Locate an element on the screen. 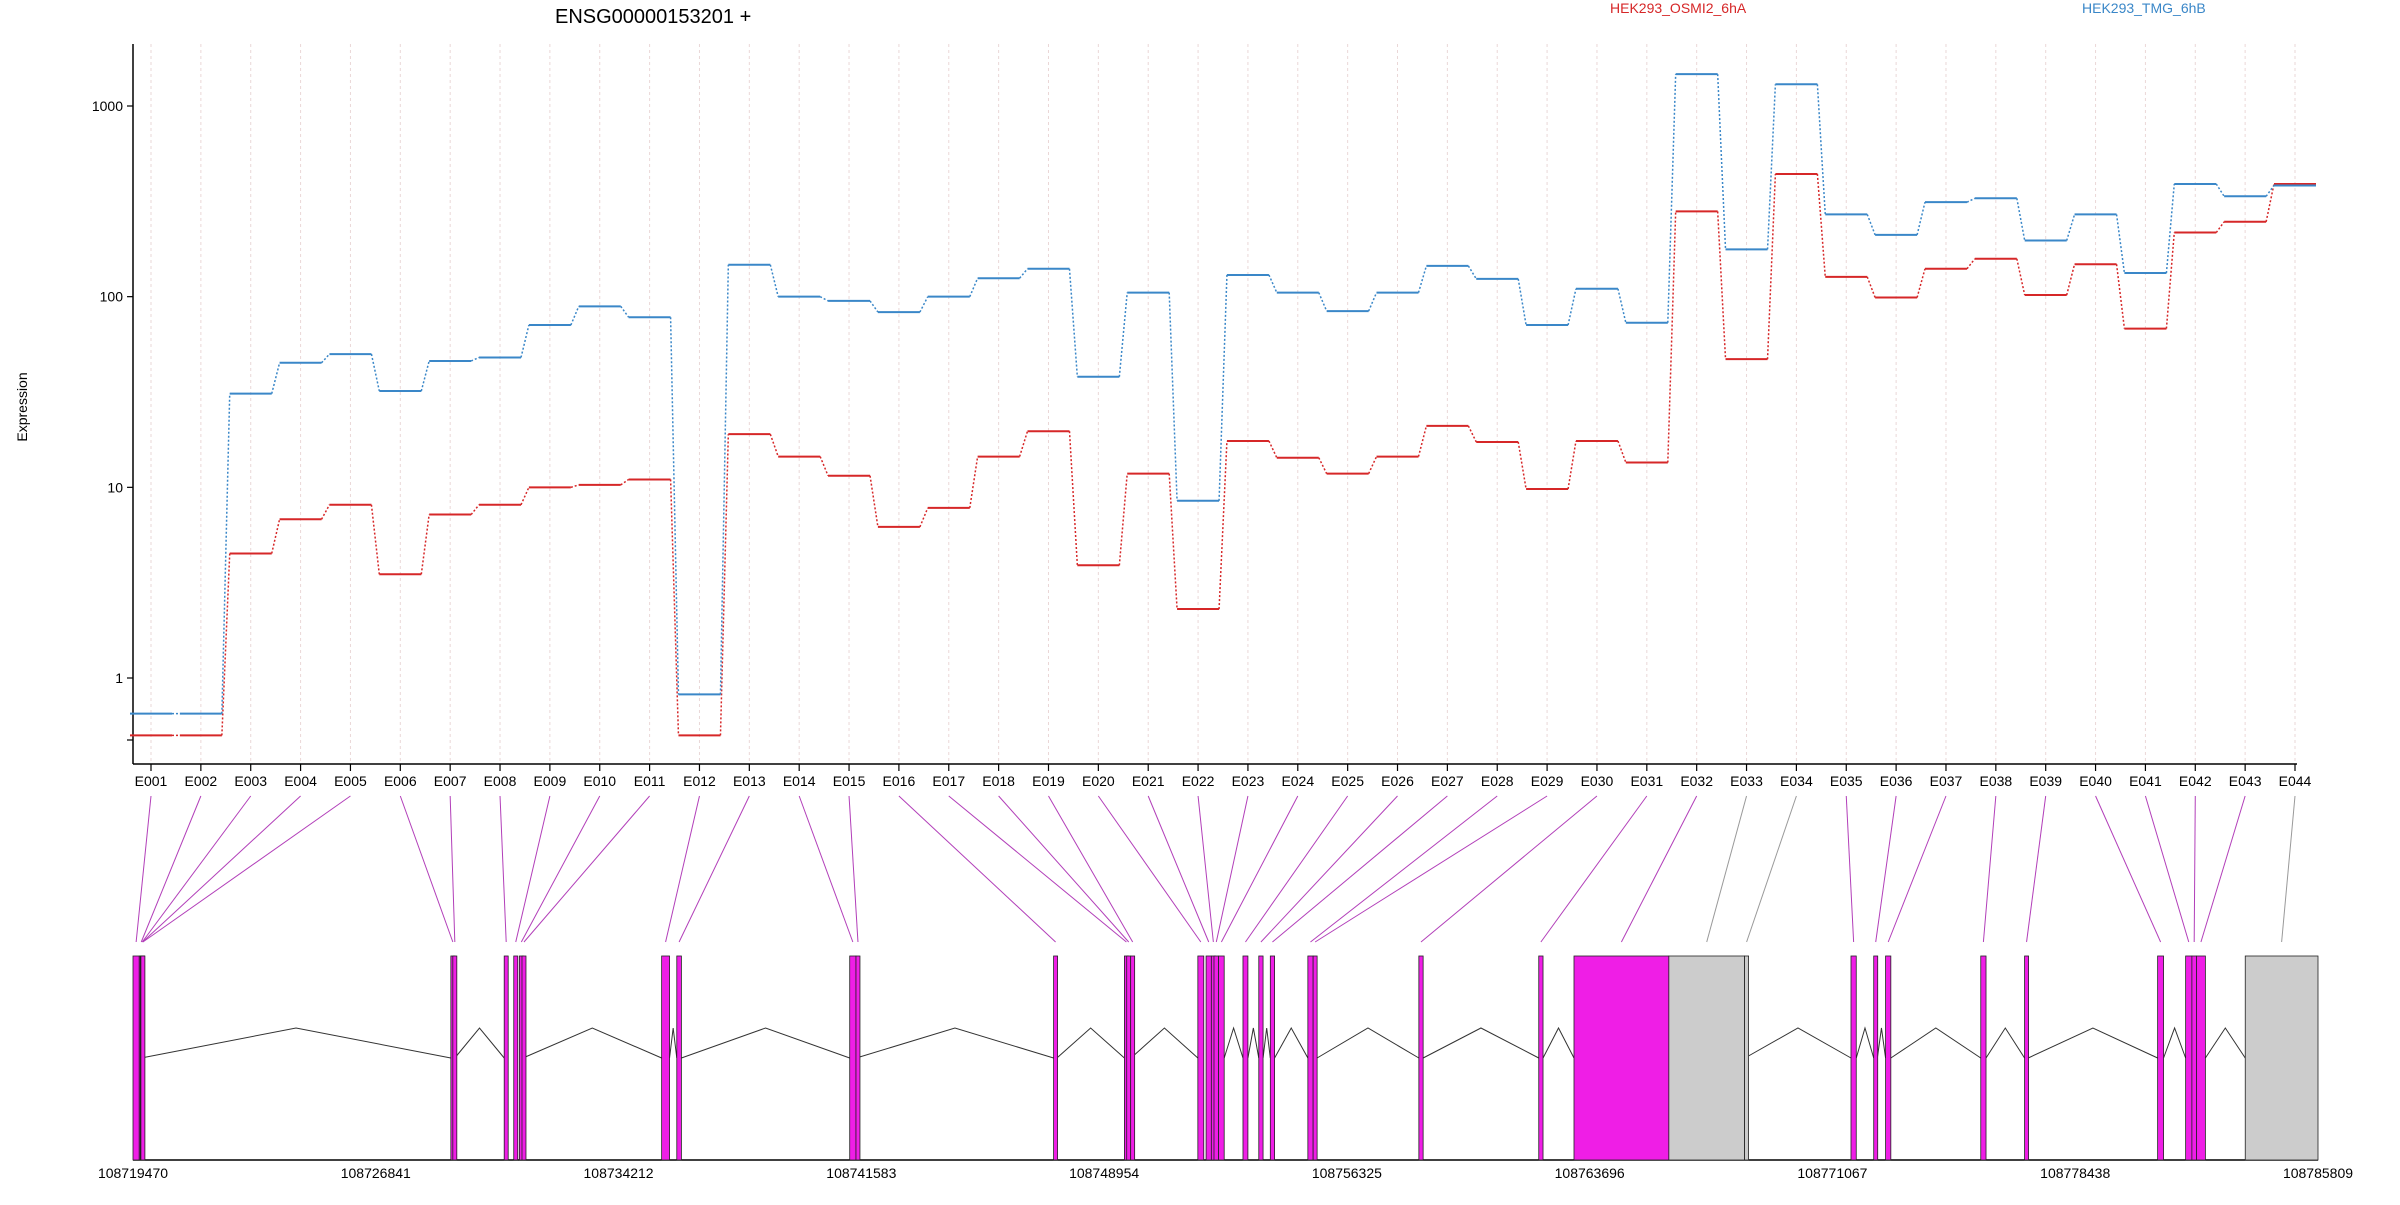 The image size is (2400, 1205). coordinate-label-9: 108785809 is located at coordinates (2318, 1173).